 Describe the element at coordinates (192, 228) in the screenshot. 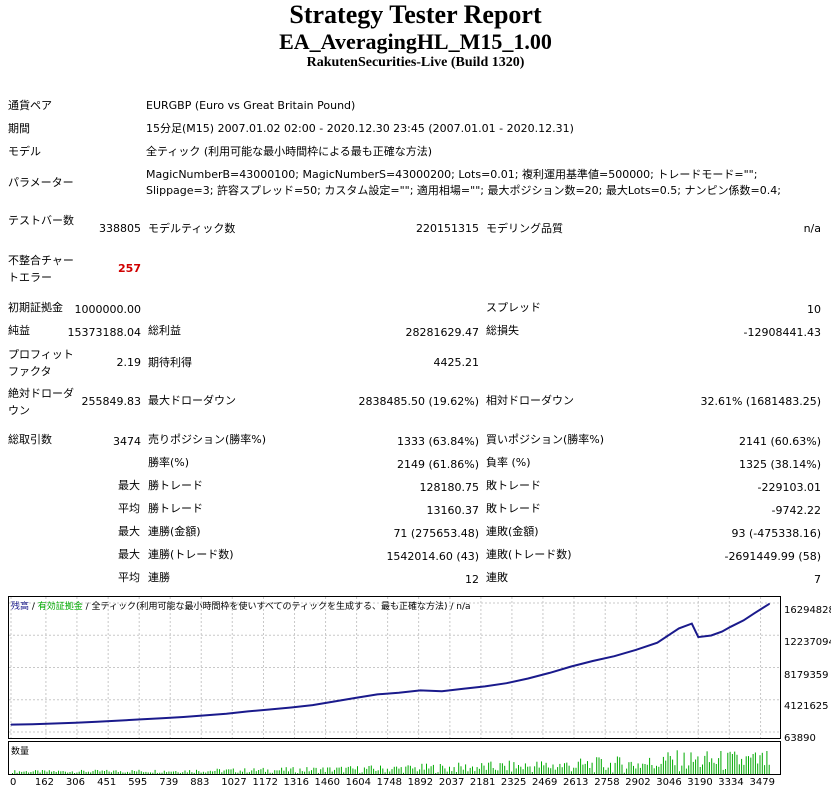

I see `ticks-label: モデルティック数` at that location.